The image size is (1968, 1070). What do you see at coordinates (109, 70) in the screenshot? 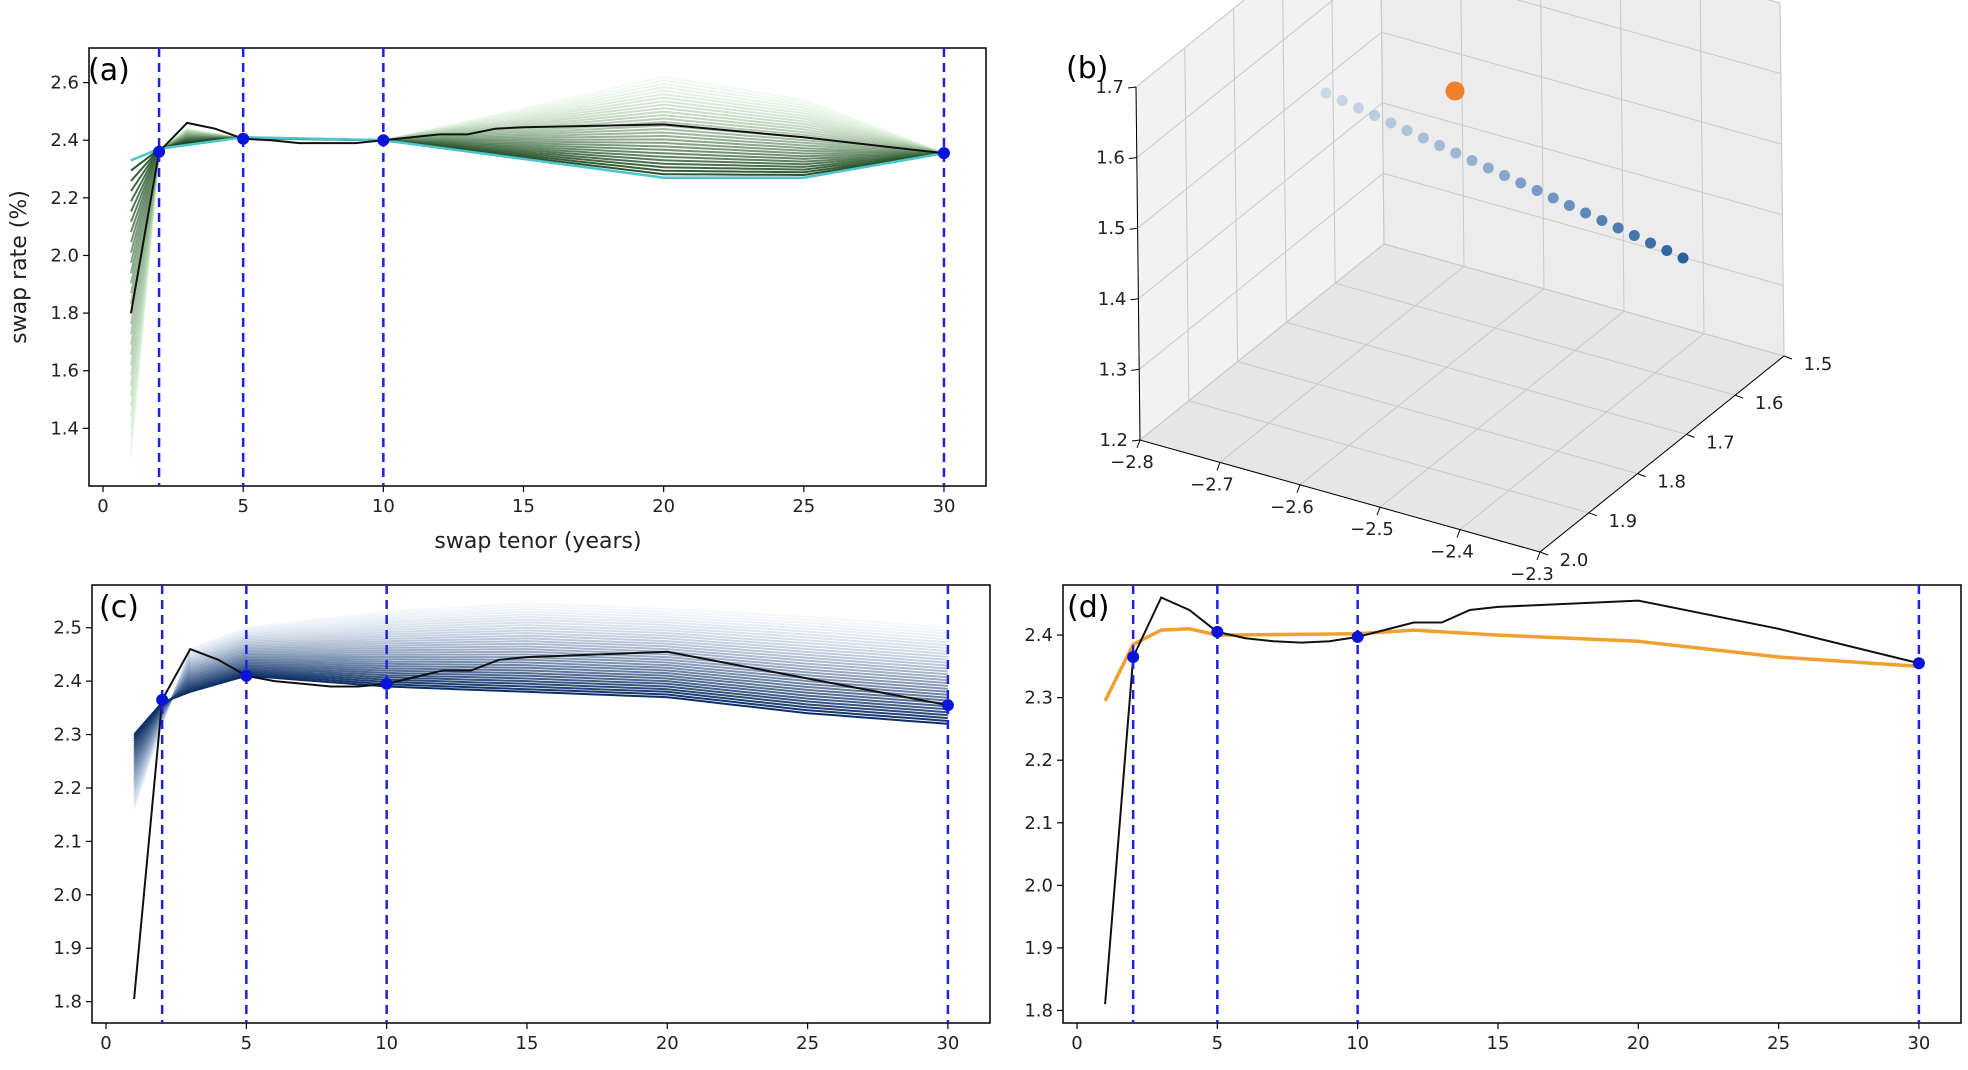
I see `panel-a-label: (a)` at bounding box center [109, 70].